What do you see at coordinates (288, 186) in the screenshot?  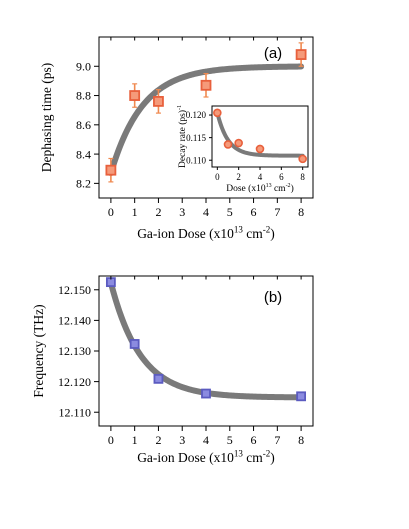 I see `inset-x-axis-label-part: -2` at bounding box center [288, 186].